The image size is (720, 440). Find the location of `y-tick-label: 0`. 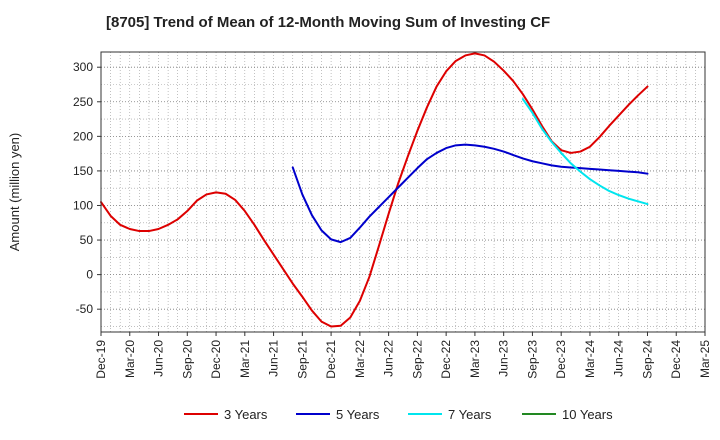

y-tick-label: 0 is located at coordinates (89, 275).